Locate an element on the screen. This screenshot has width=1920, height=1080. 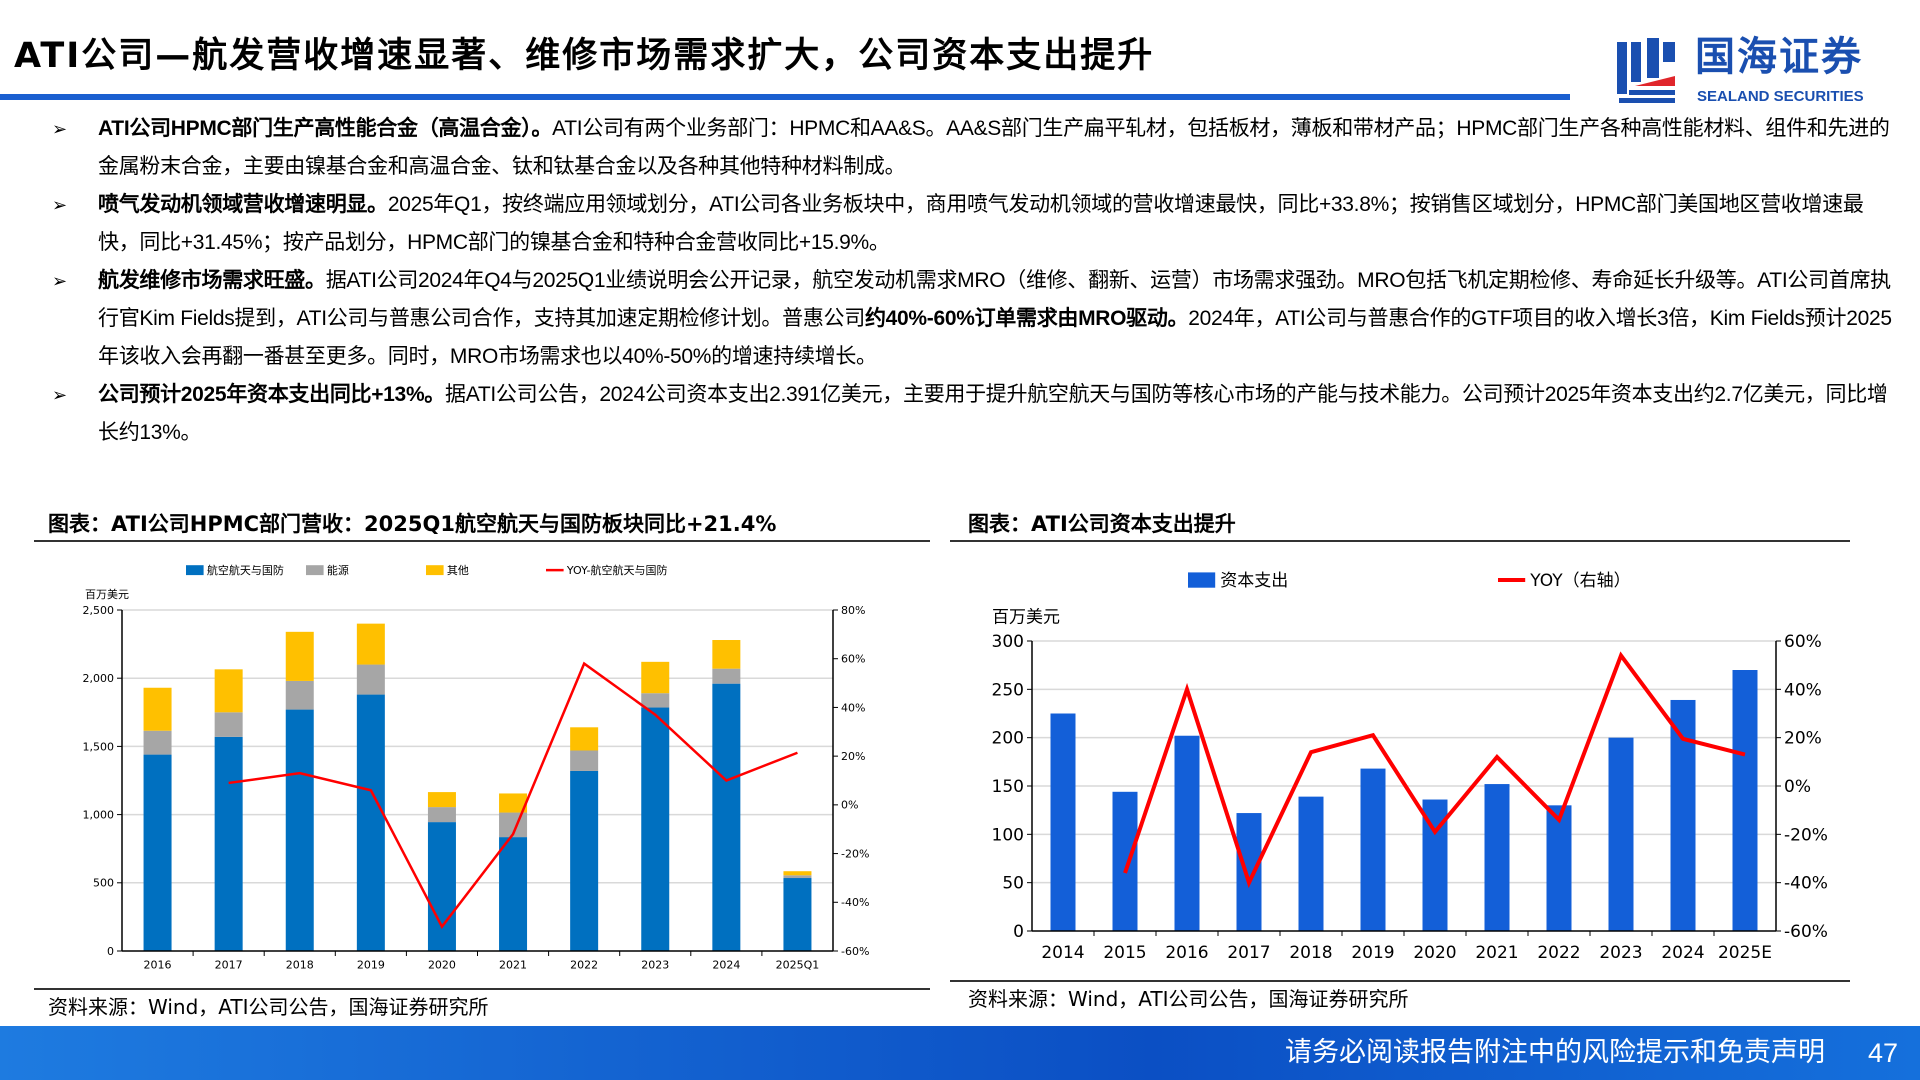
bullet-emphasis: 约40%-60%订单需求由MRO驱动。 is located at coordinates (1026, 318).